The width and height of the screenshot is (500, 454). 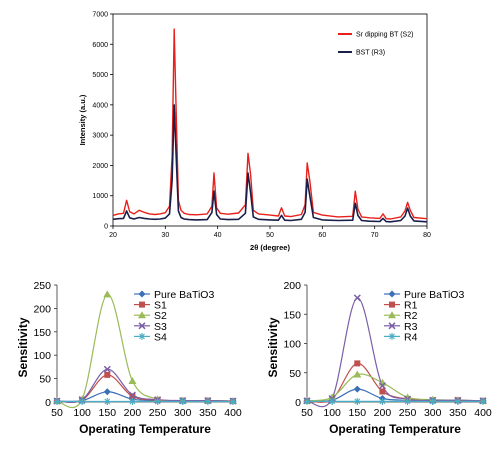 What do you see at coordinates (184, 295) in the screenshot?
I see `sens-s-legend-label: Pure BaTiO3` at bounding box center [184, 295].